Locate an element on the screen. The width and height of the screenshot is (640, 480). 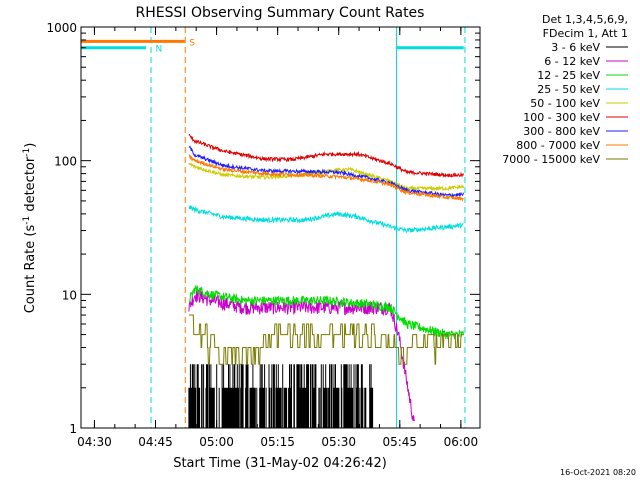
x-tick-label-6: 06:00 is located at coordinates (461, 442).